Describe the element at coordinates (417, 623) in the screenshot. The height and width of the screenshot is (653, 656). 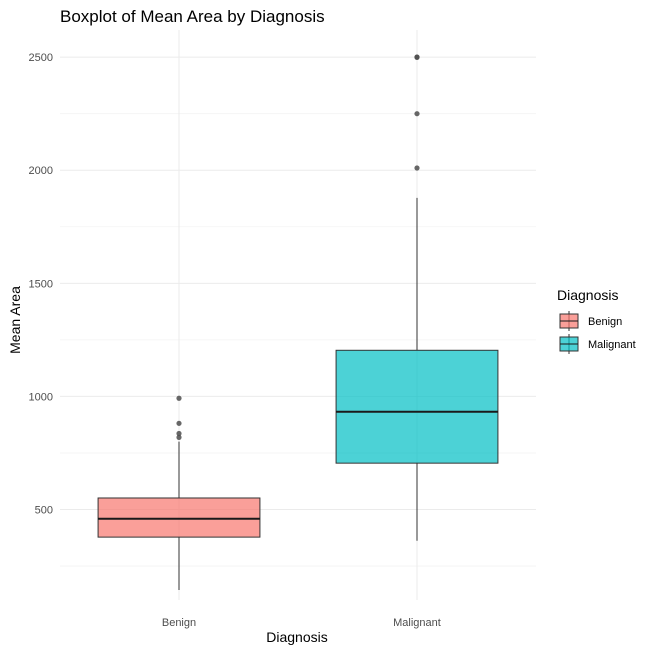
I see `x-tick-label: Malignant` at that location.